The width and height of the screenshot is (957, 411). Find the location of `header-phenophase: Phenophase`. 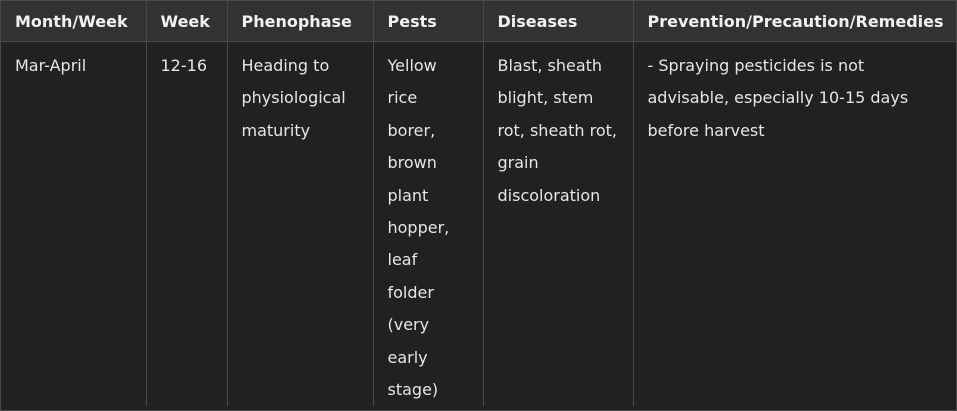

header-phenophase: Phenophase is located at coordinates (300, 21).